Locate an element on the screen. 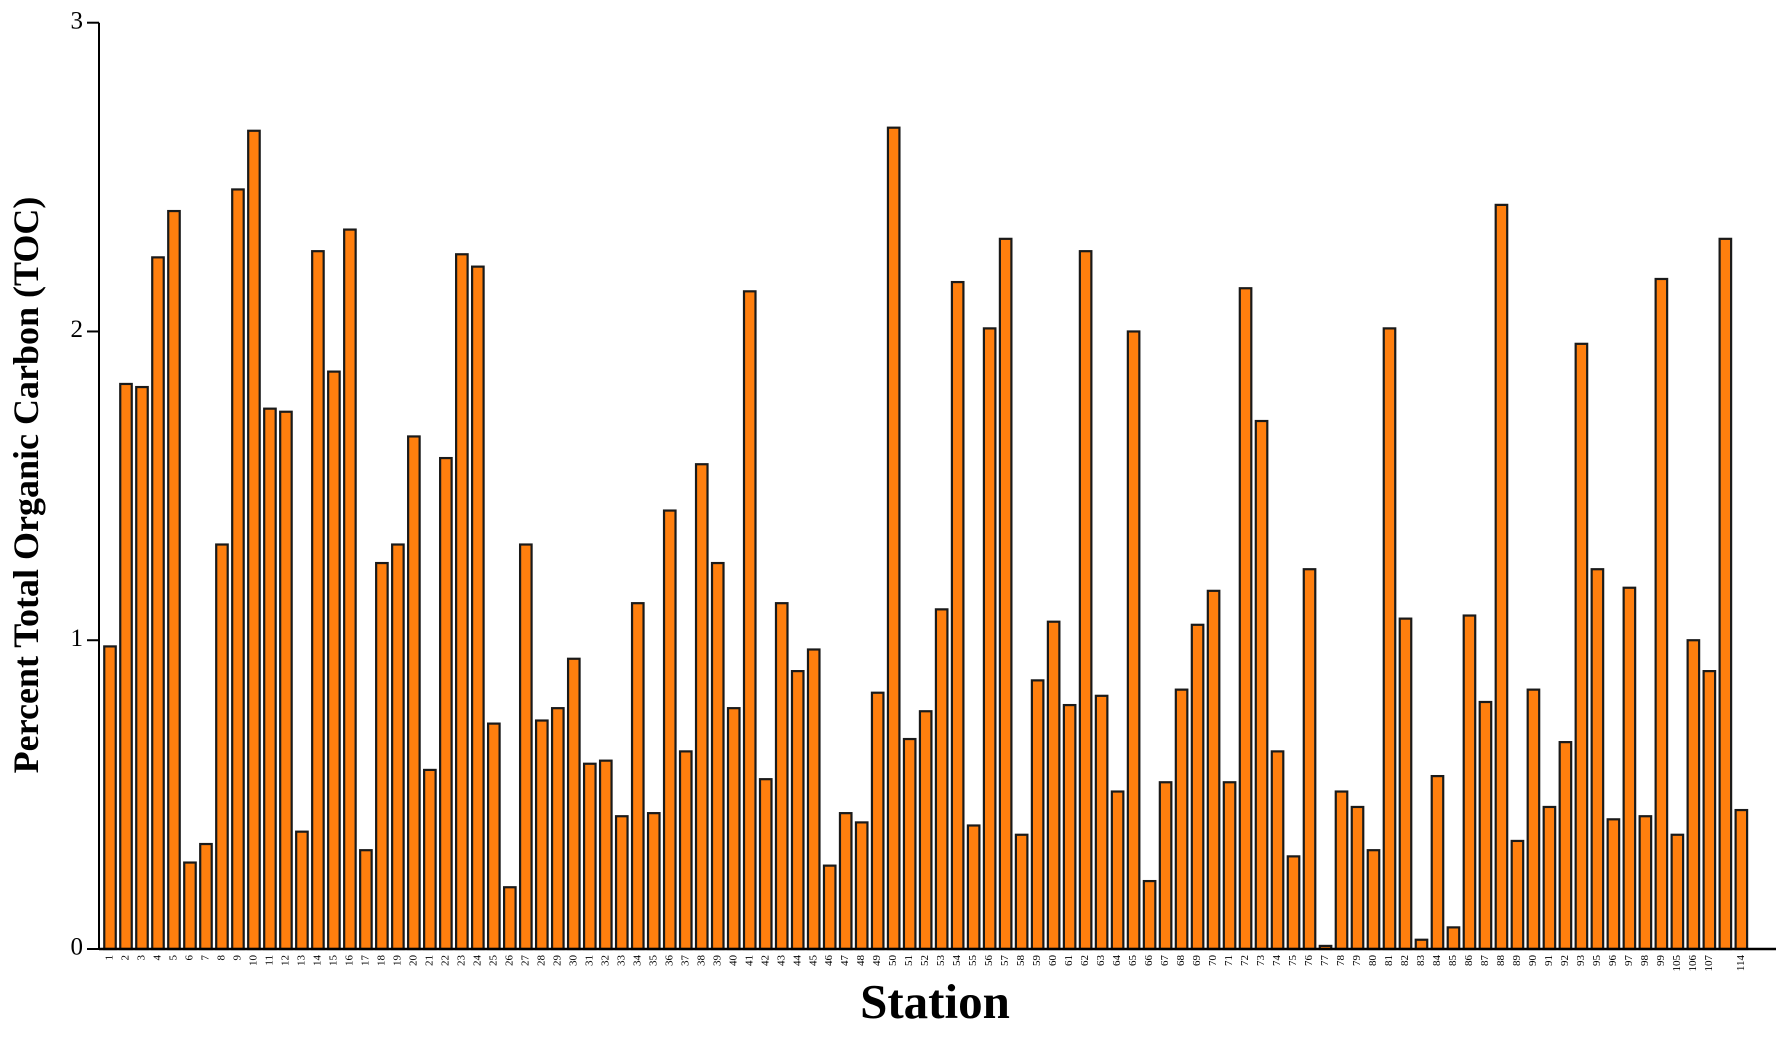 The width and height of the screenshot is (1776, 1037). x-tick-label: 14 is located at coordinates (317, 961).